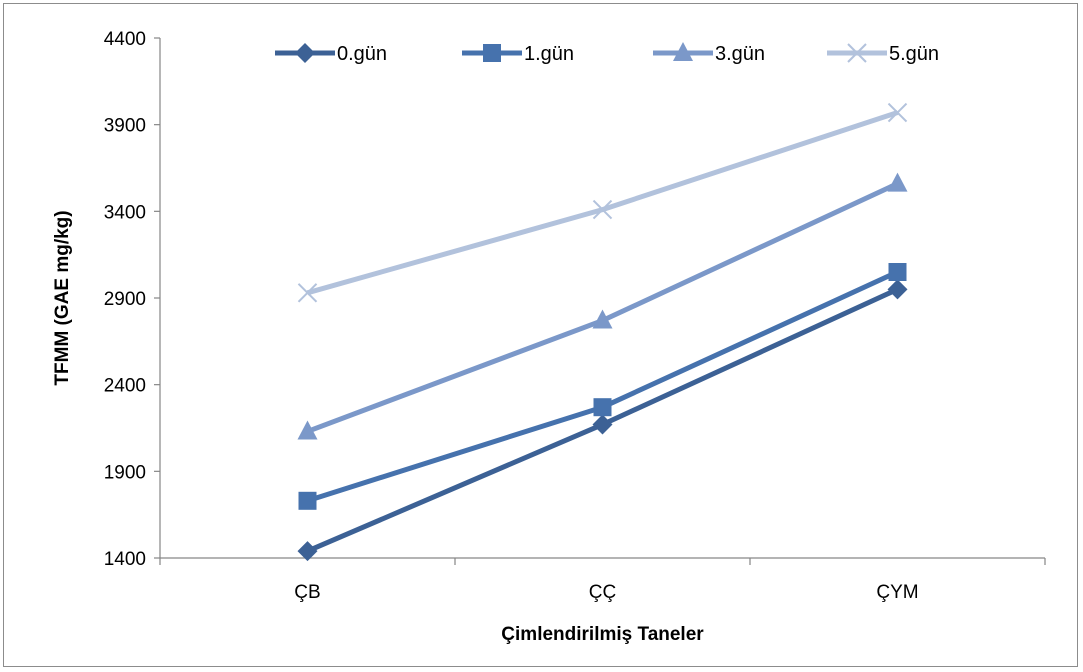 The image size is (1083, 672). Describe the element at coordinates (607, 53) in the screenshot. I see `legend: 0.gün 1.gün 3.gün 5.gün` at that location.